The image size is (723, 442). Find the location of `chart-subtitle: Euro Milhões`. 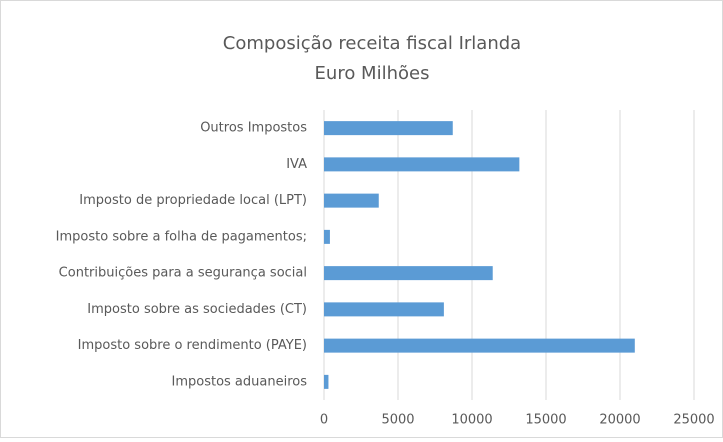

chart-subtitle: Euro Milhões is located at coordinates (372, 73).